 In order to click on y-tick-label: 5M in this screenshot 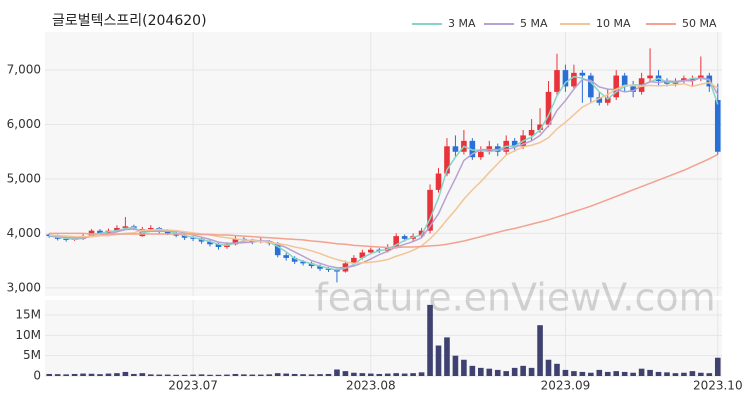, I will do `click(32, 355)`.